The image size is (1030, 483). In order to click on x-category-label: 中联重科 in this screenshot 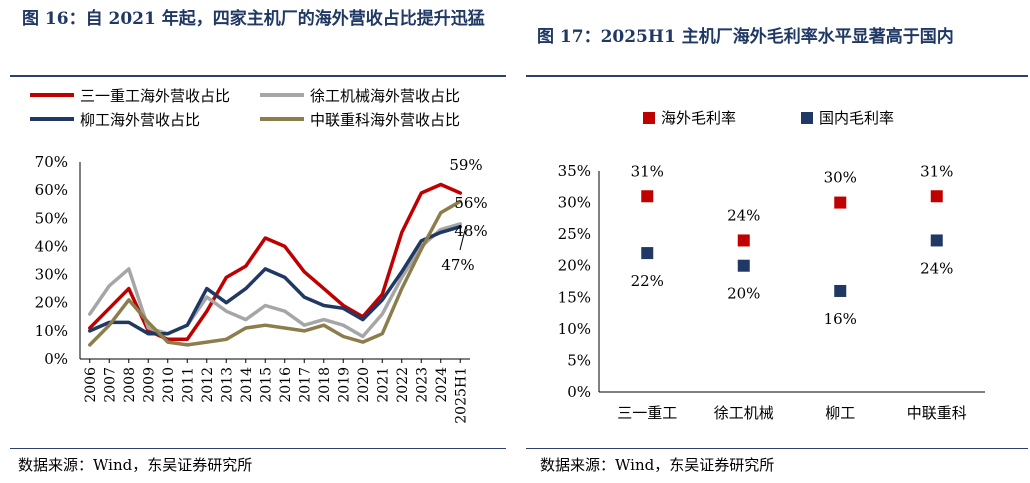, I will do `click(937, 413)`.